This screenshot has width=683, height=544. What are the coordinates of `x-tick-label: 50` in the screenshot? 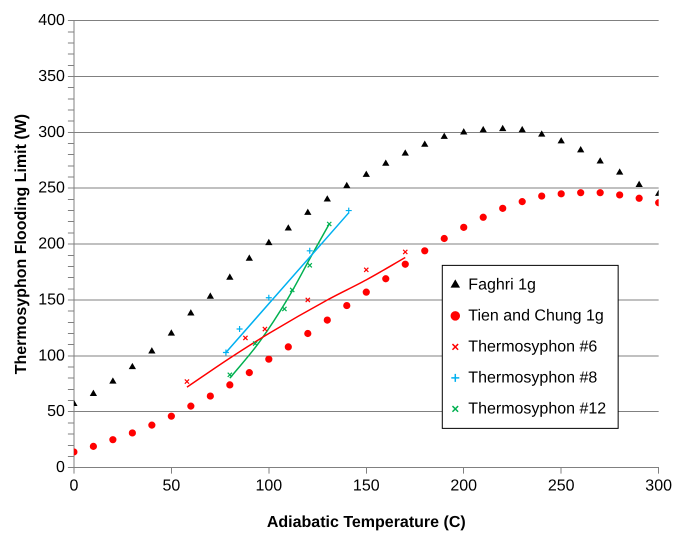 It's located at (171, 486).